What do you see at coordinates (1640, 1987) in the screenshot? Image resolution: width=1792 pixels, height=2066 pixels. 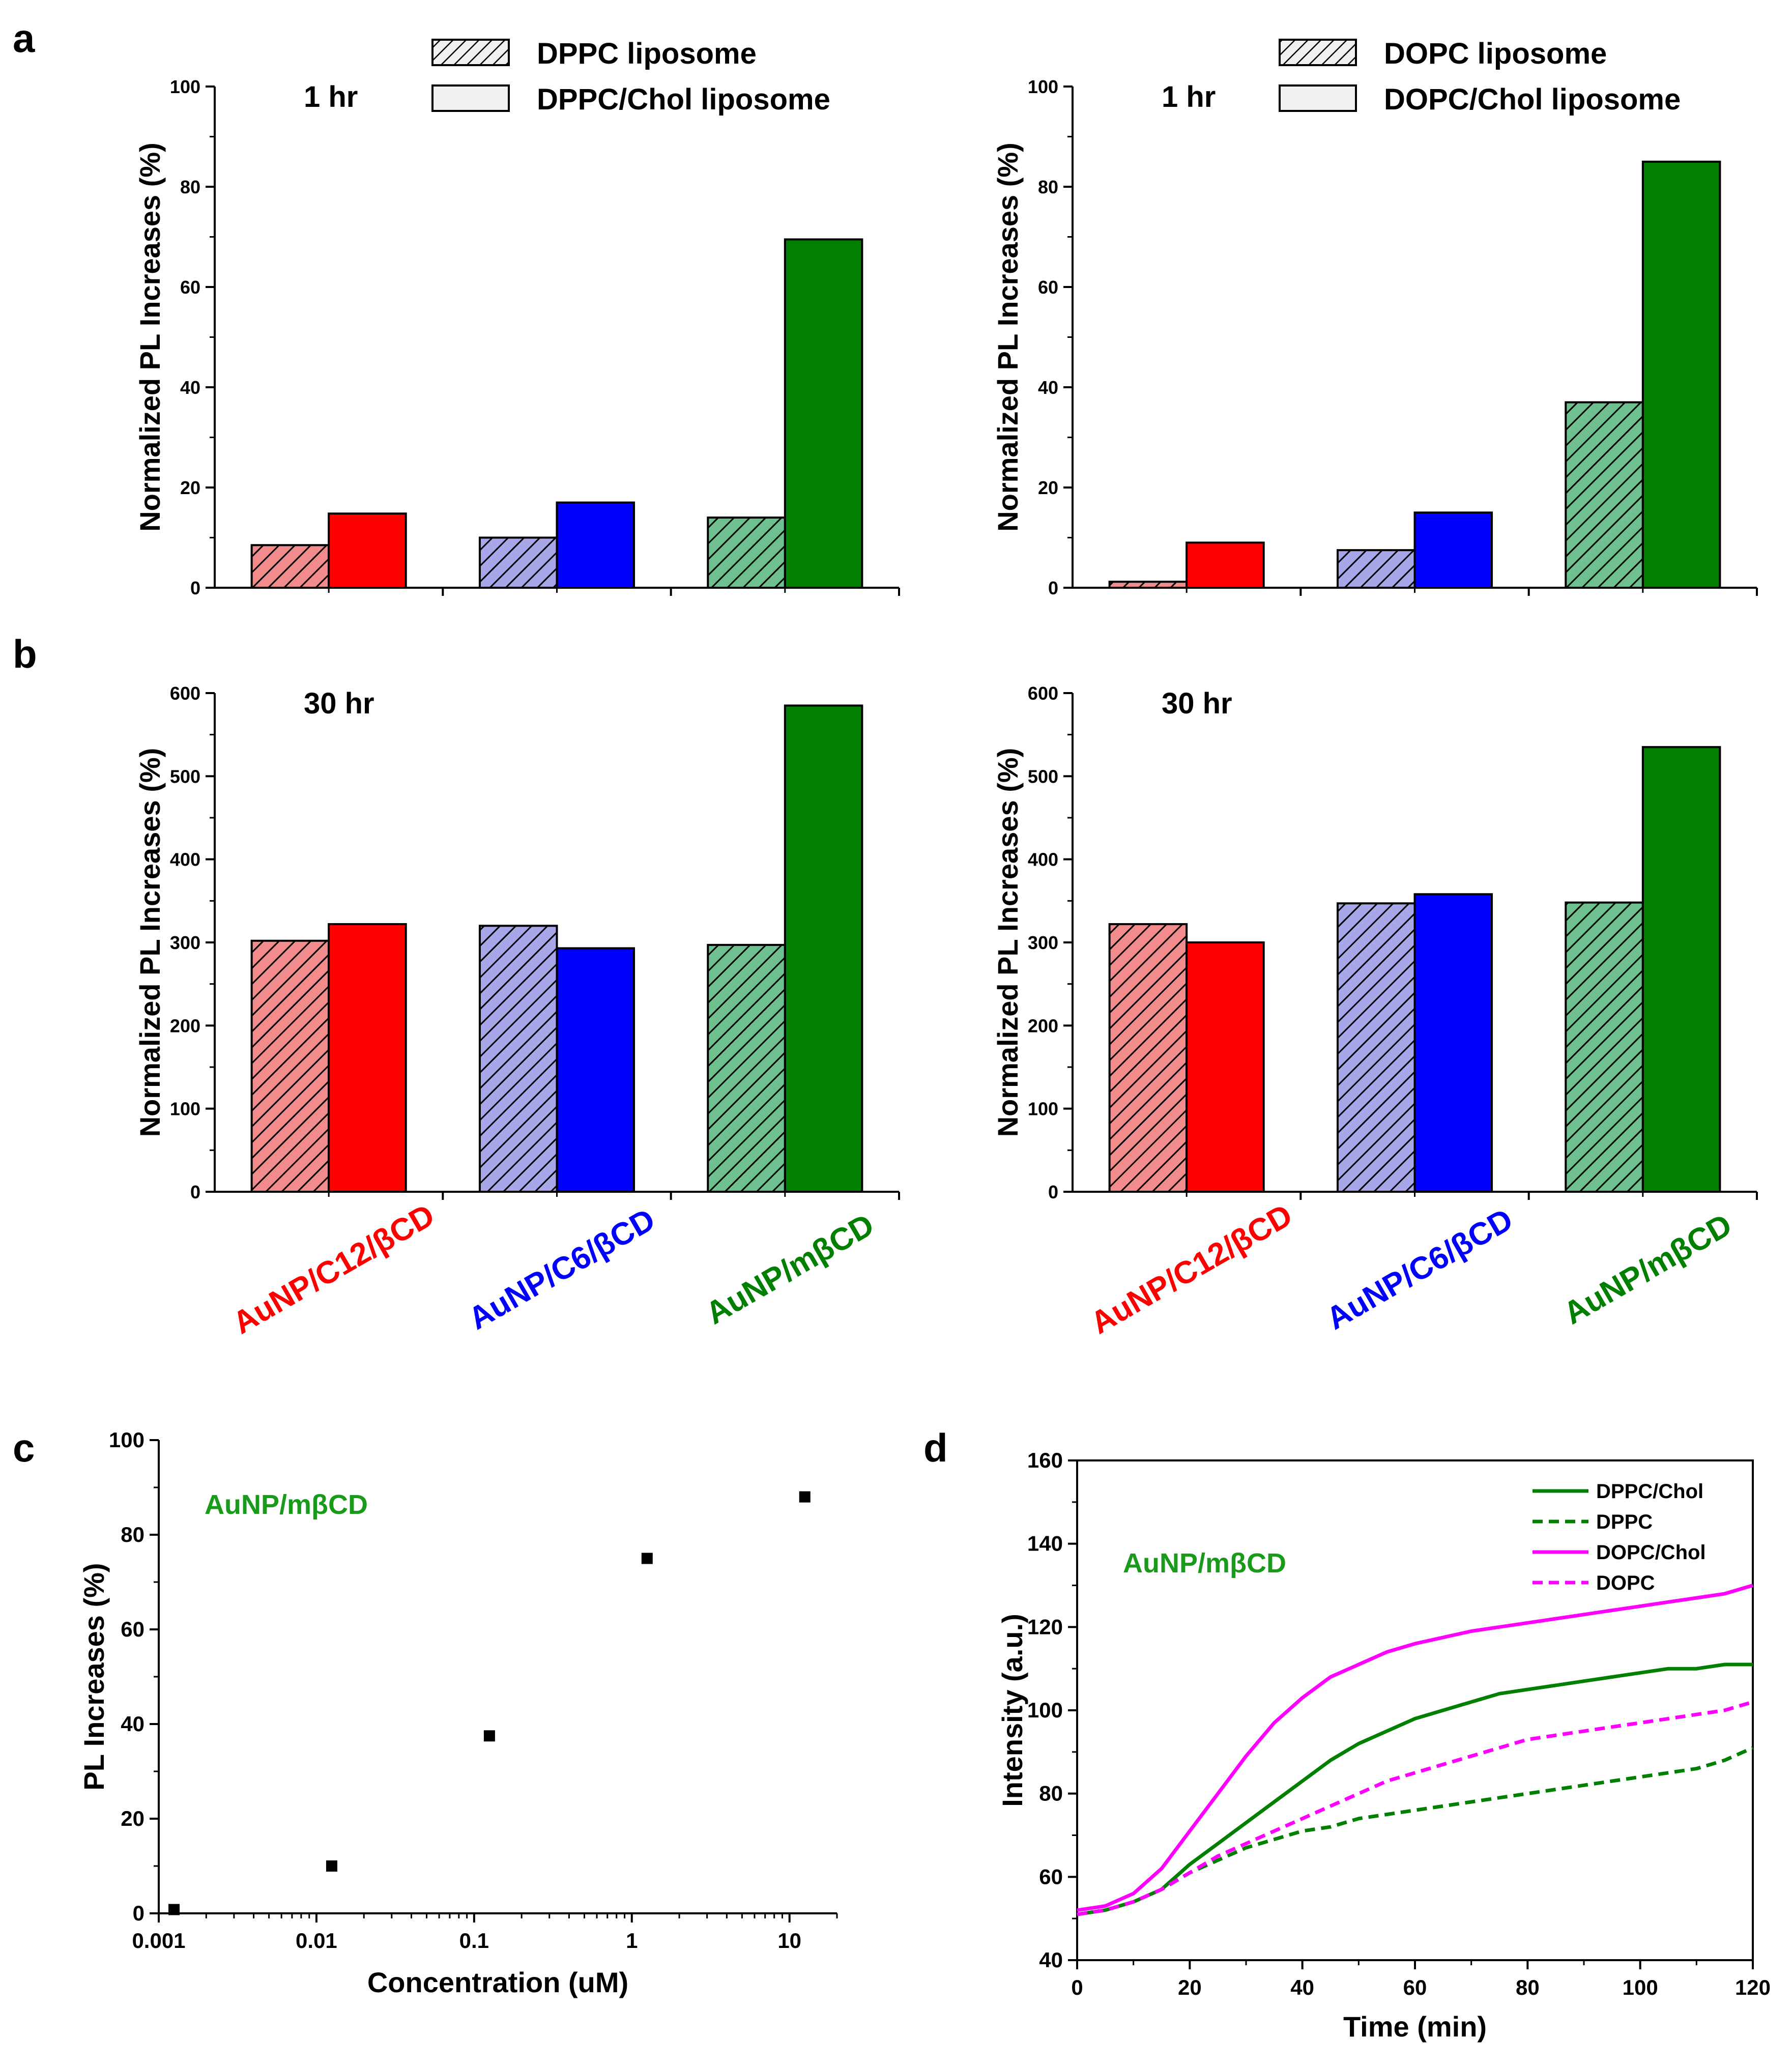 I see `x-tick-label: 100` at bounding box center [1640, 1987].